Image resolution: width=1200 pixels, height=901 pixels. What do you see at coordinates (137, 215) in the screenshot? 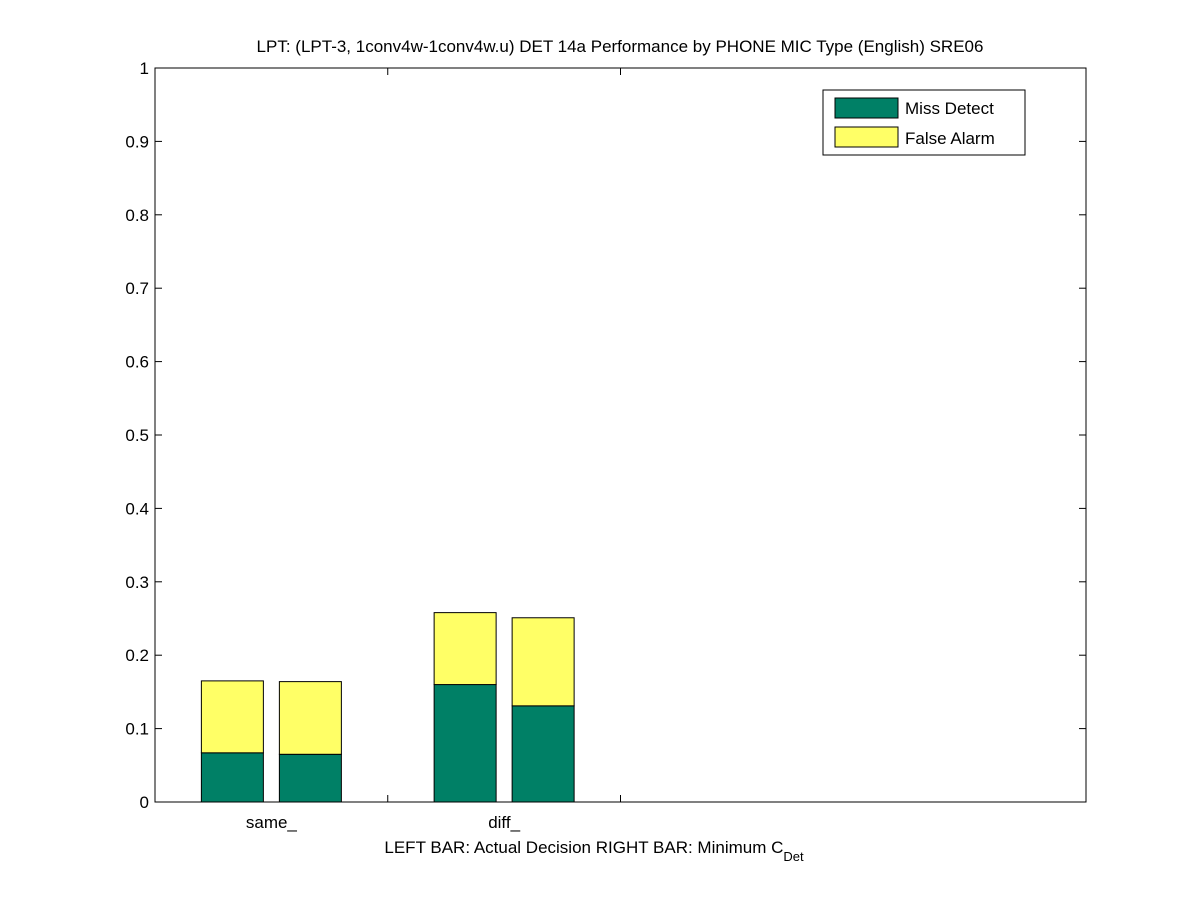
I see `y-tick-label: 0.8` at bounding box center [137, 215].